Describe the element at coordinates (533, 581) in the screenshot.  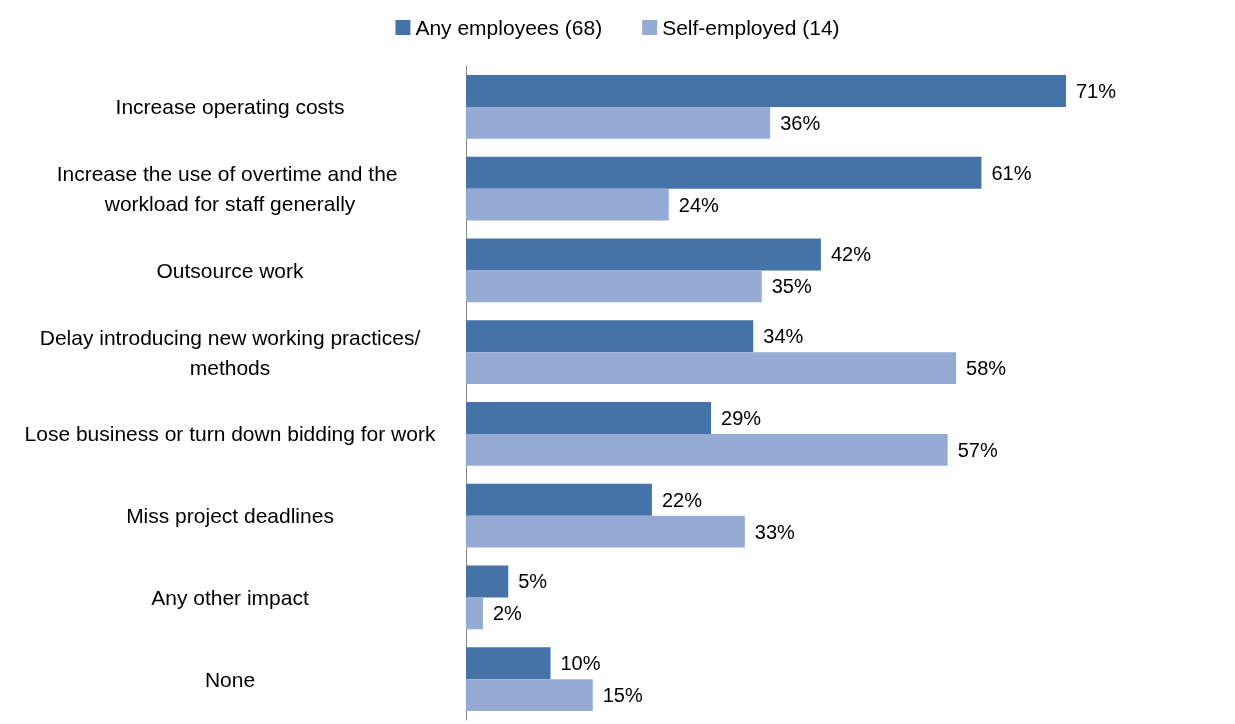
I see `data-label: 5%` at that location.